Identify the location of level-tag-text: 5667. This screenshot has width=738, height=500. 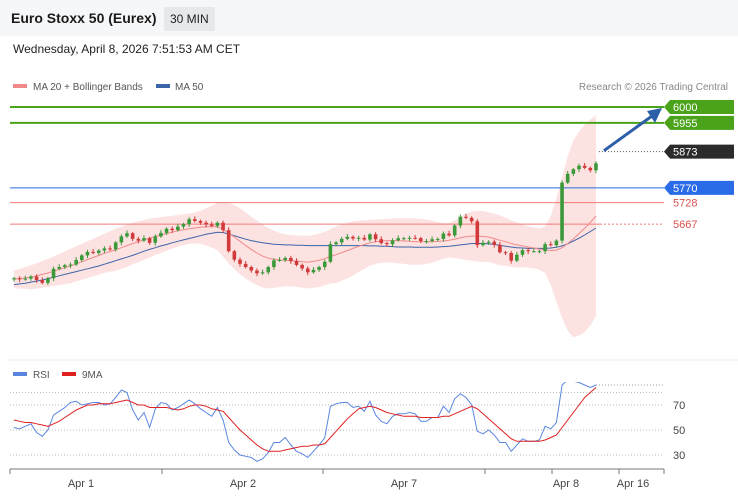
(685, 225).